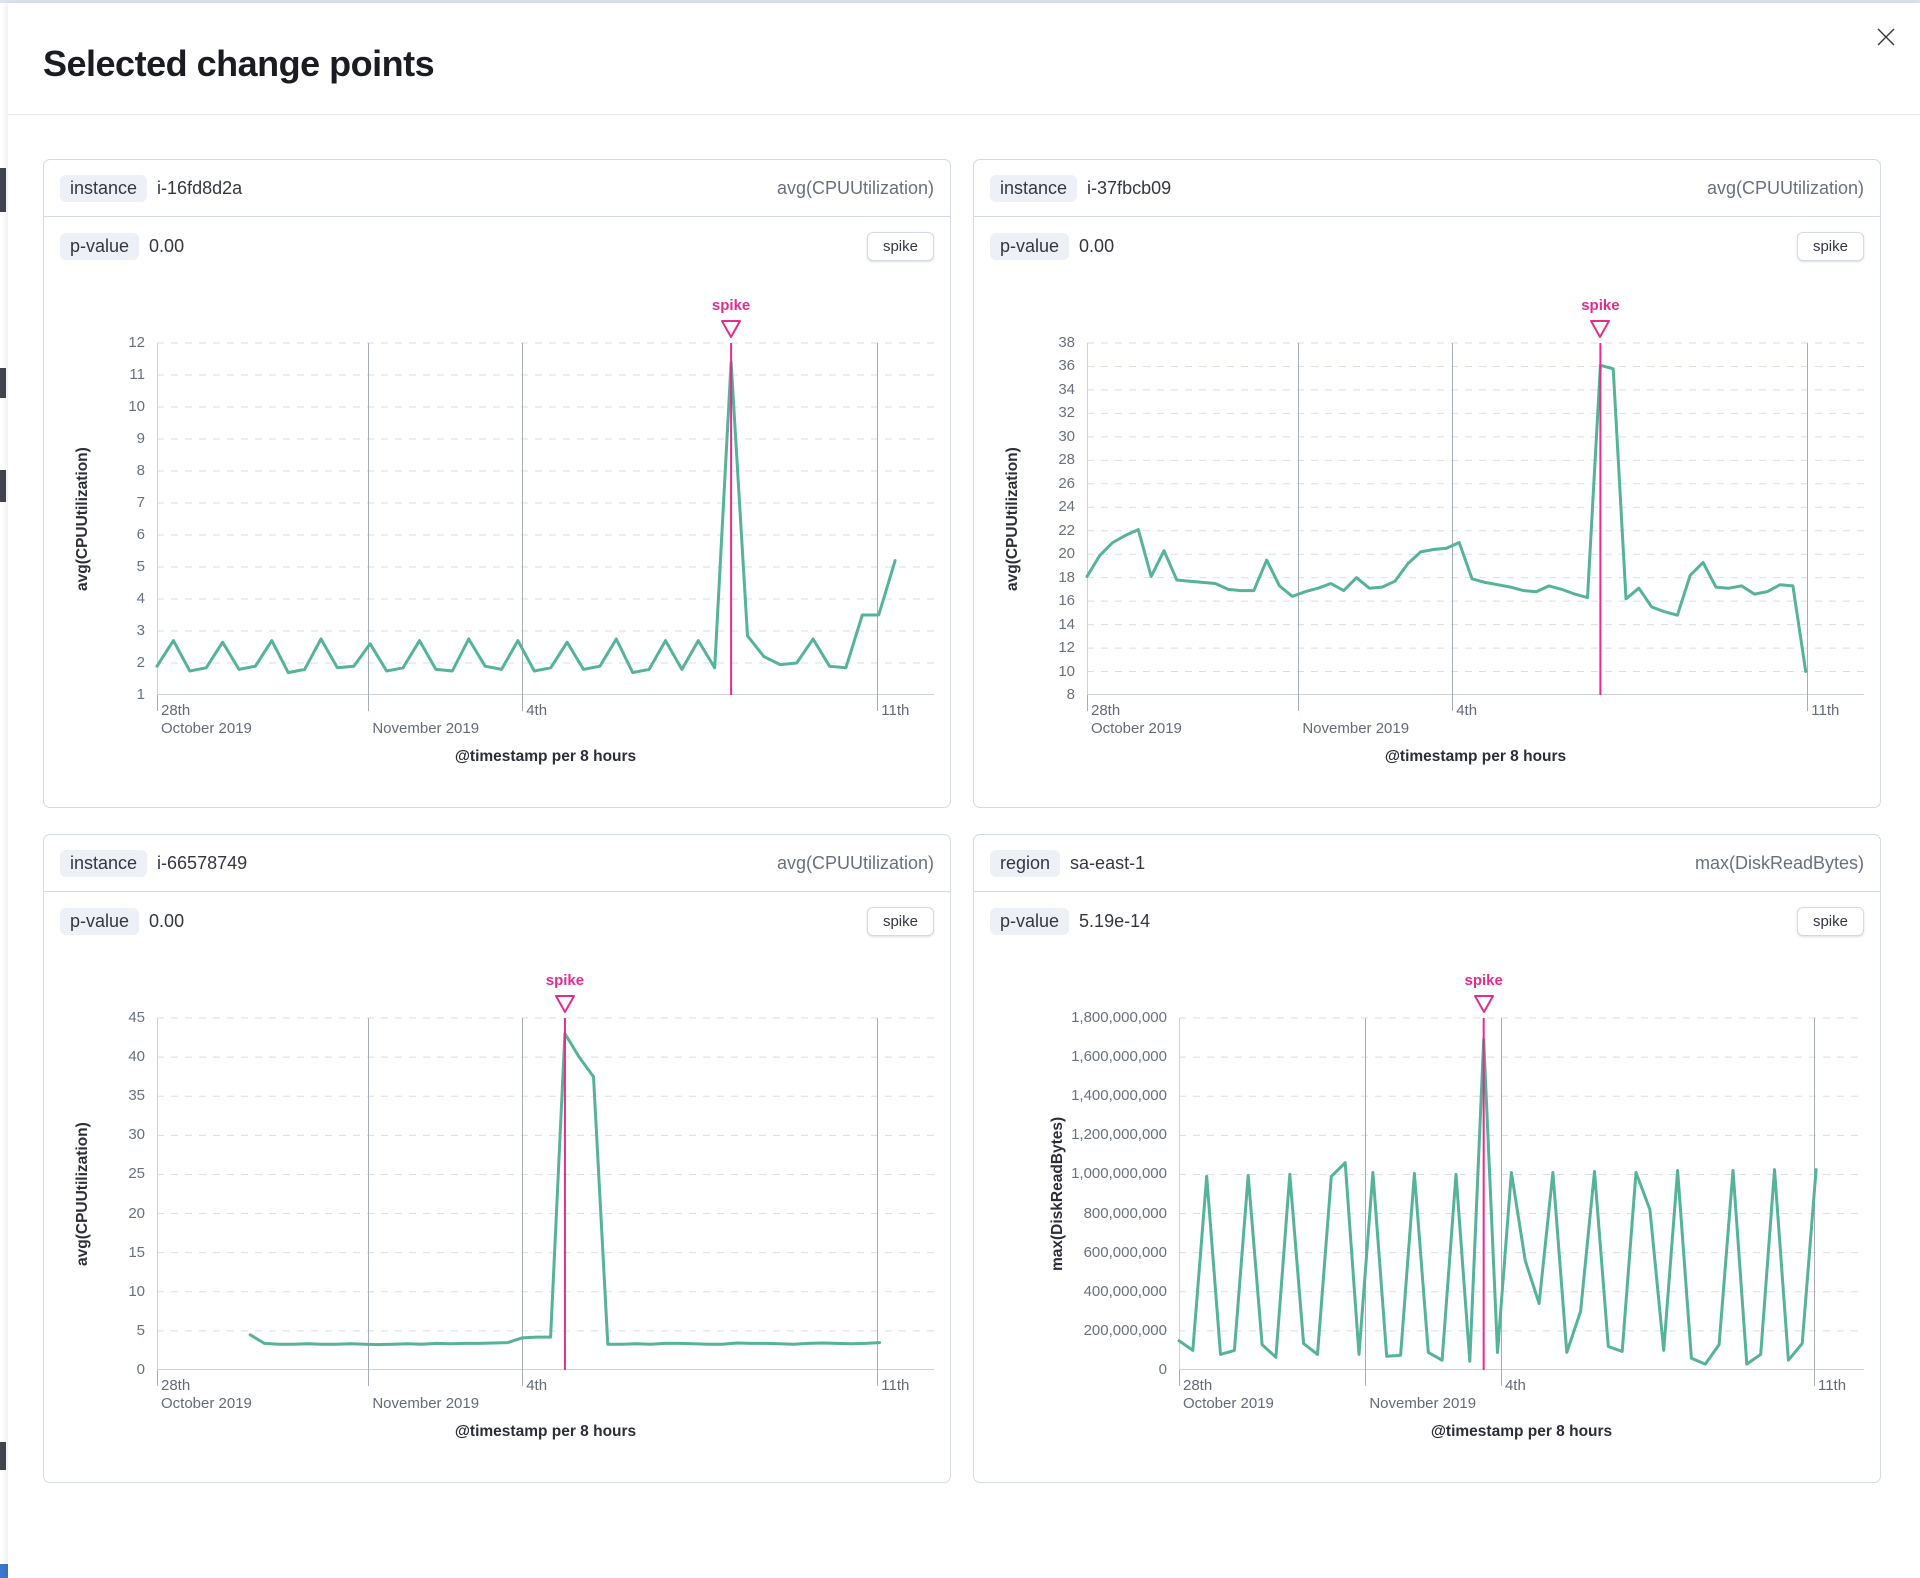  I want to click on p-value: 5.19e-14, so click(1115, 920).